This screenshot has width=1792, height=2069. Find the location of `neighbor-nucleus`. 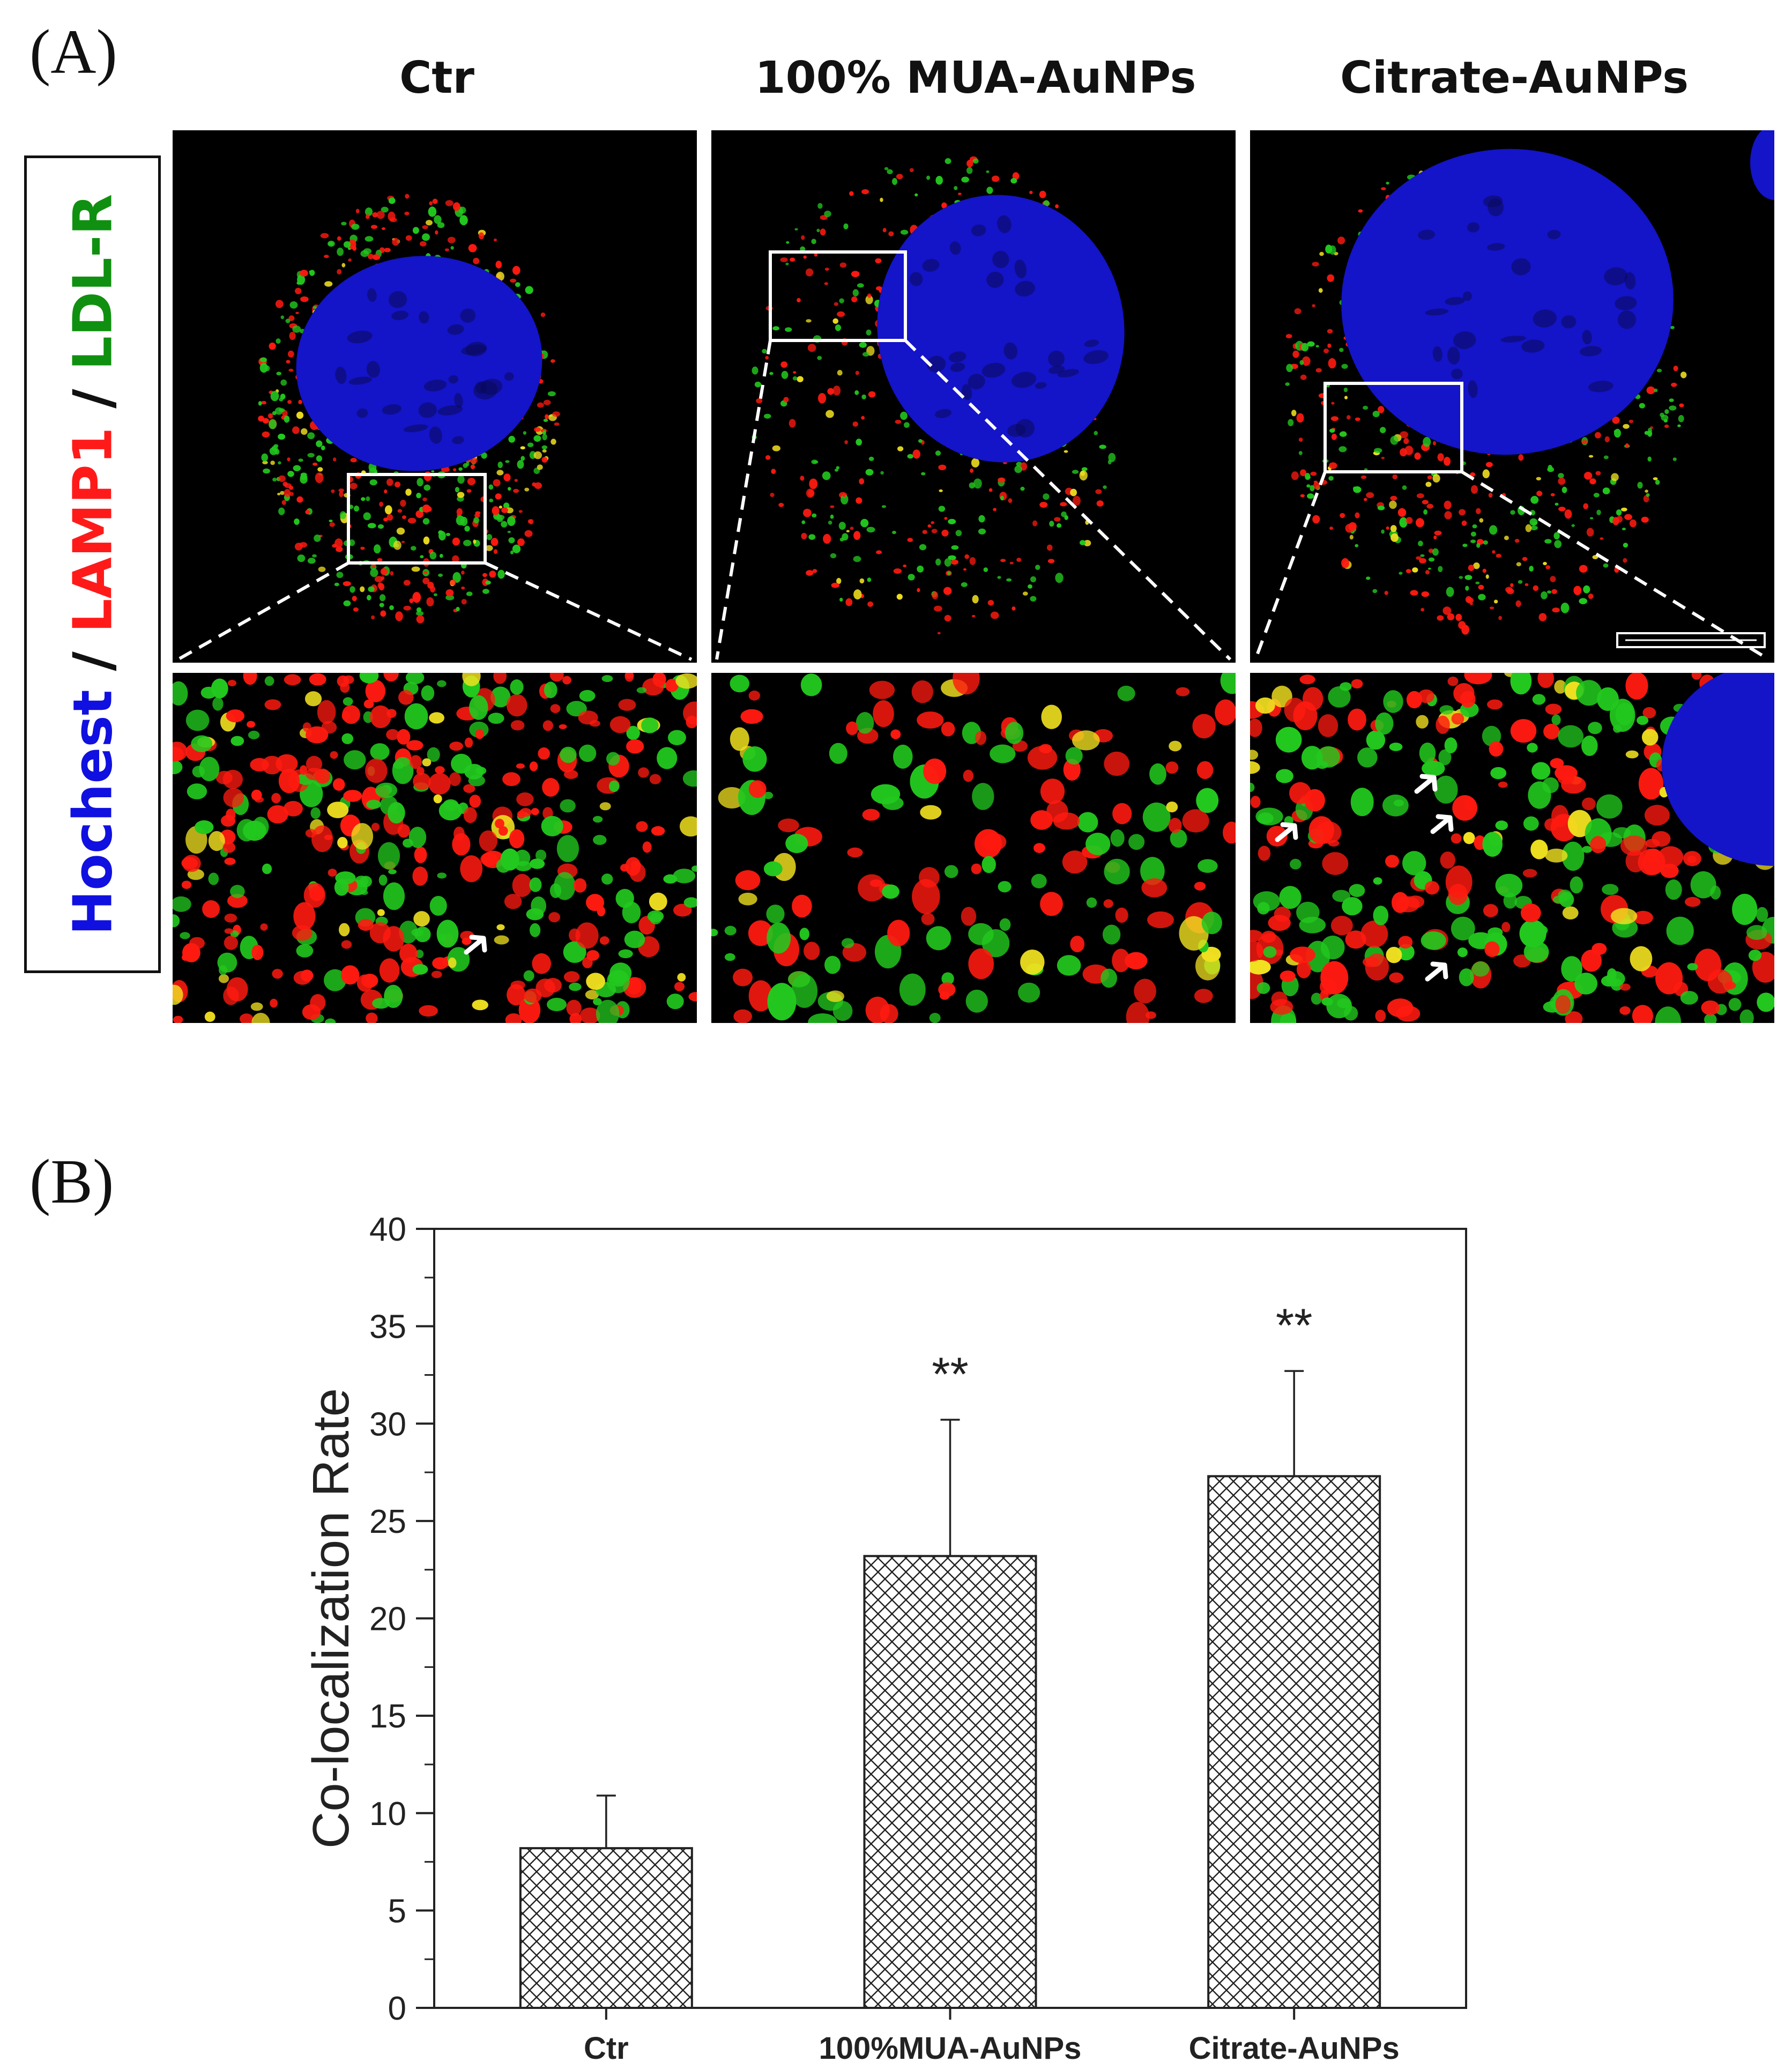

neighbor-nucleus is located at coordinates (1762, 165).